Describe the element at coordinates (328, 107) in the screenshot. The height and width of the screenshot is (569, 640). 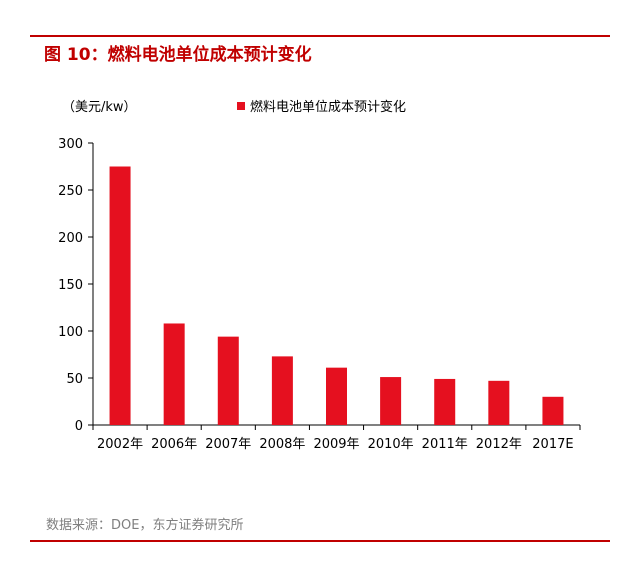
I see `legend-label: 燃料电池单位成本预计变化` at that location.